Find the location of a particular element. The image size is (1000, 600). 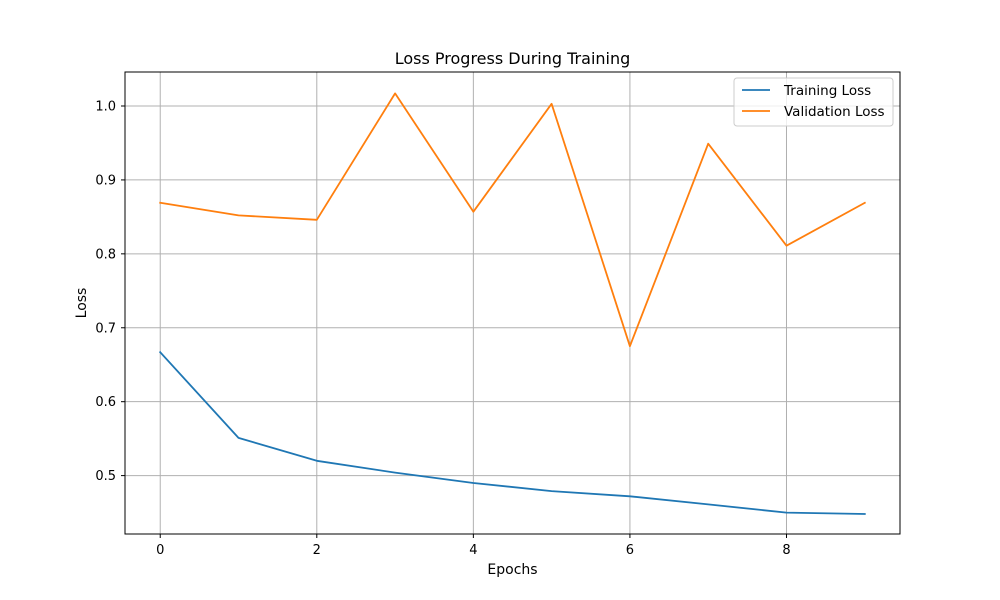

y-tick-label: 0.9 is located at coordinates (105, 180).